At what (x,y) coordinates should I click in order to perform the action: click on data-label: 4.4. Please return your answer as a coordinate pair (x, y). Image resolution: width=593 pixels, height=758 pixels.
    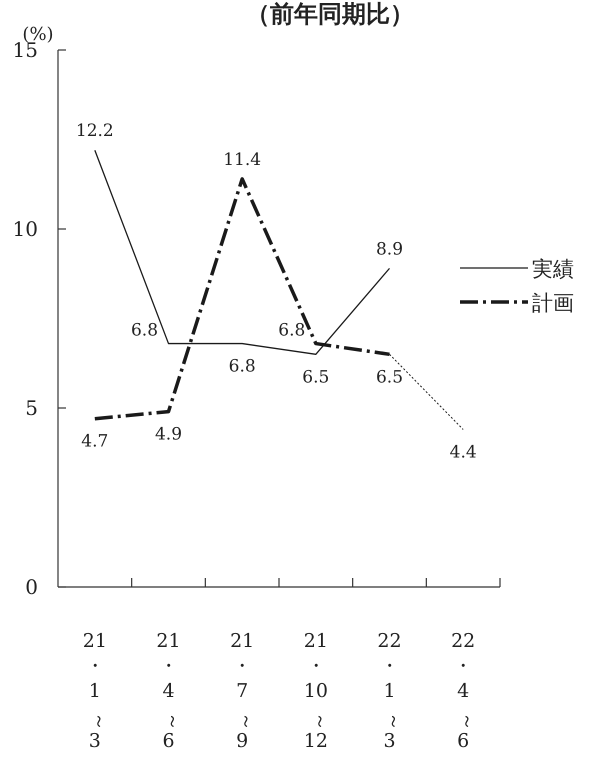
    Looking at the image, I should click on (463, 452).